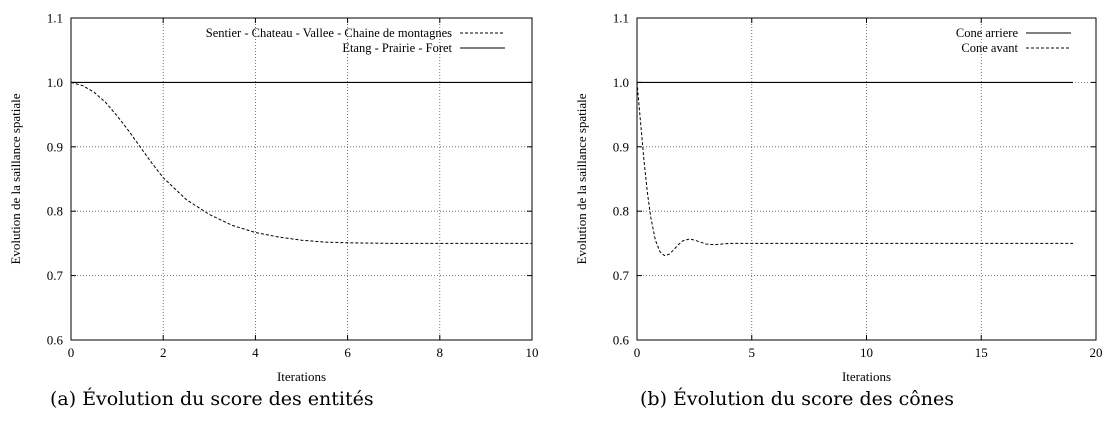 This screenshot has height=423, width=1105. What do you see at coordinates (55, 275) in the screenshot?
I see `chart-a-ytick-label-1: 0.7` at bounding box center [55, 275].